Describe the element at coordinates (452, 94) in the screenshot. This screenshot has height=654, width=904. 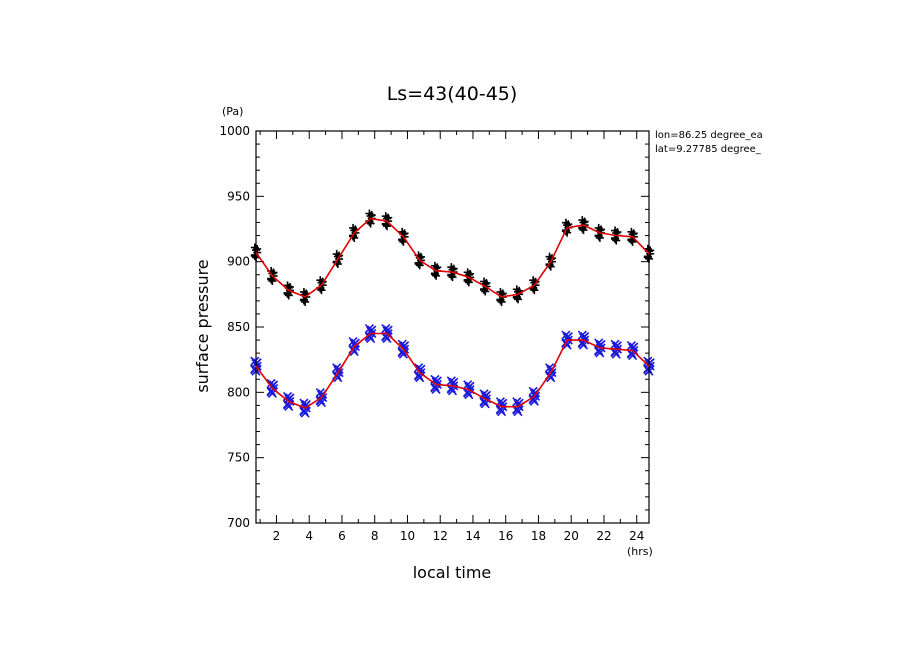
I see `chart-title: Ls=43(40-45)` at that location.